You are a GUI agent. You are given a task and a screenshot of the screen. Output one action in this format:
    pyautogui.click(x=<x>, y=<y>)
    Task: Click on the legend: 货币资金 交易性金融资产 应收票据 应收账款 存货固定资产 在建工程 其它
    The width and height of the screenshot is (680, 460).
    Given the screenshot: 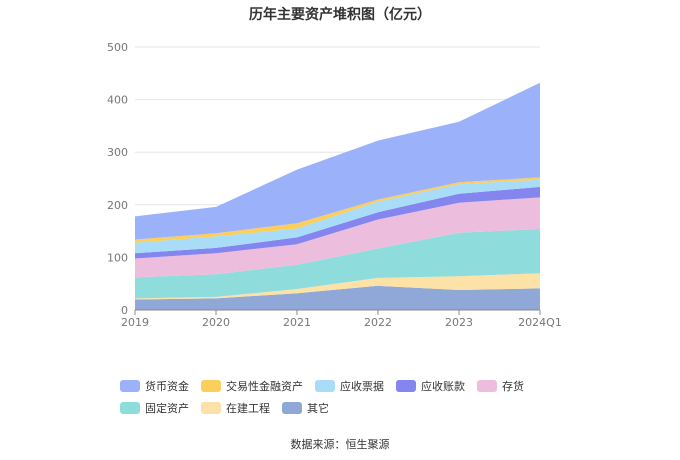 What is the action you would take?
    pyautogui.click(x=350, y=397)
    